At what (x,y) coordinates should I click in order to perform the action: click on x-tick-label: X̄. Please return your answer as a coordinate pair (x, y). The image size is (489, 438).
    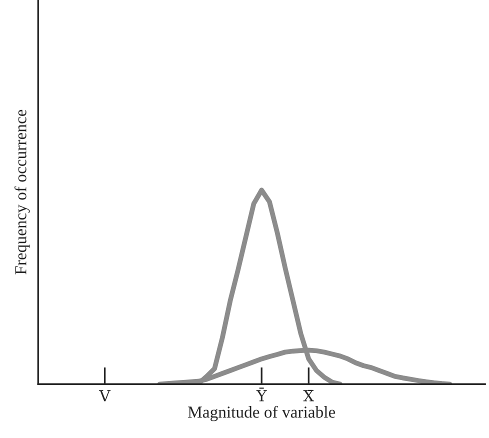
    Looking at the image, I should click on (308, 396).